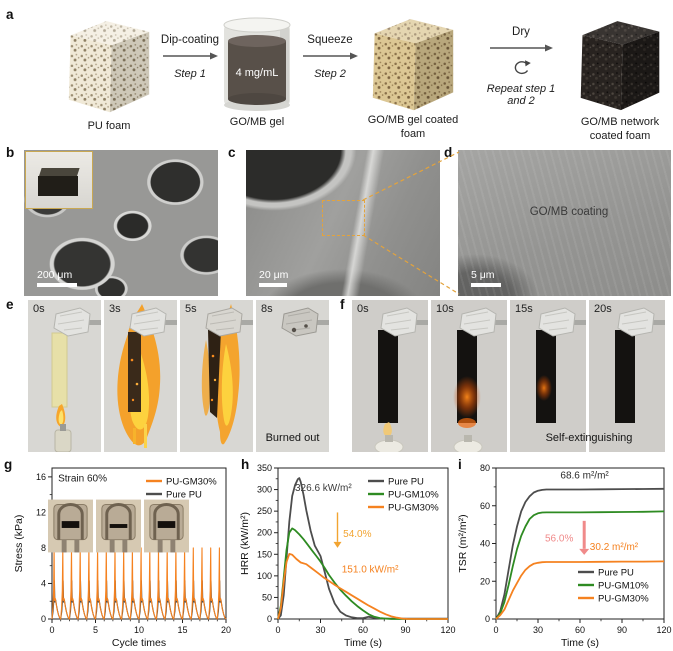  I want to click on panel-f-label: f, so click(342, 304).